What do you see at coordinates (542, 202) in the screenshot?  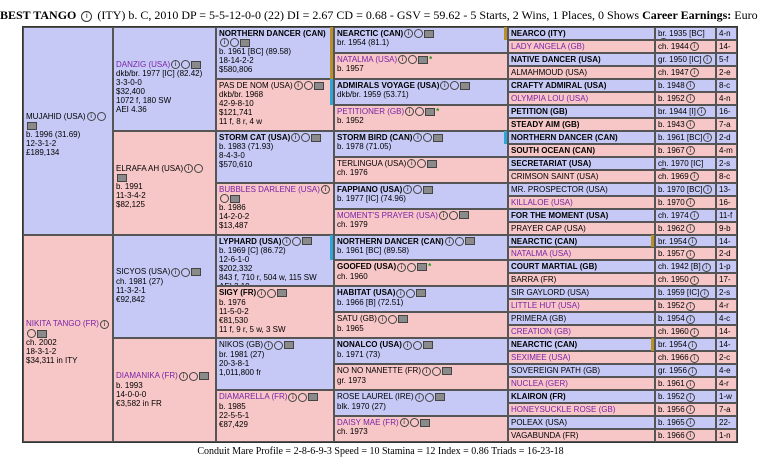 I see `horse-name: KILLALOE (USA)` at bounding box center [542, 202].